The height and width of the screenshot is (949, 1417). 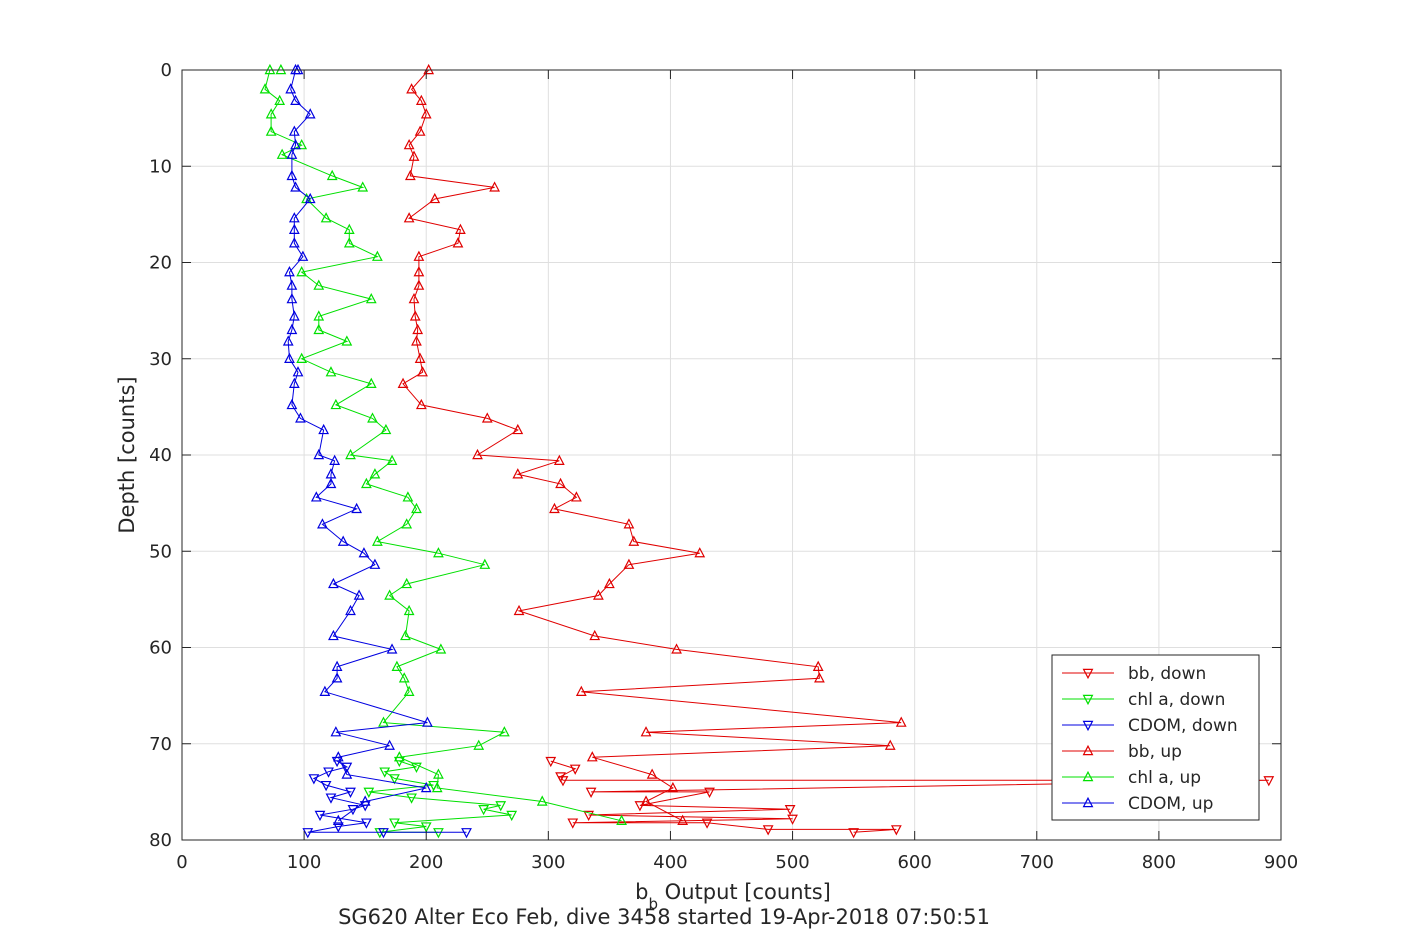 What do you see at coordinates (1088, 700) in the screenshot?
I see `legend-marker` at bounding box center [1088, 700].